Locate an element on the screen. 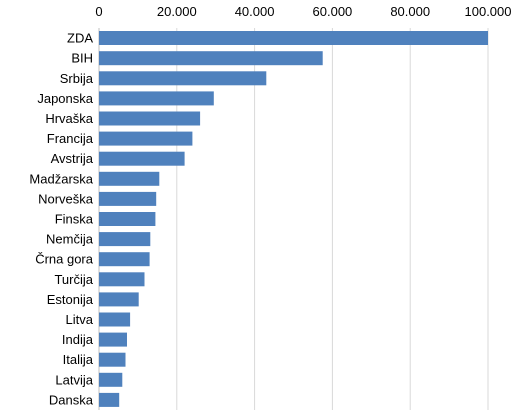  bar-indija is located at coordinates (113, 339).